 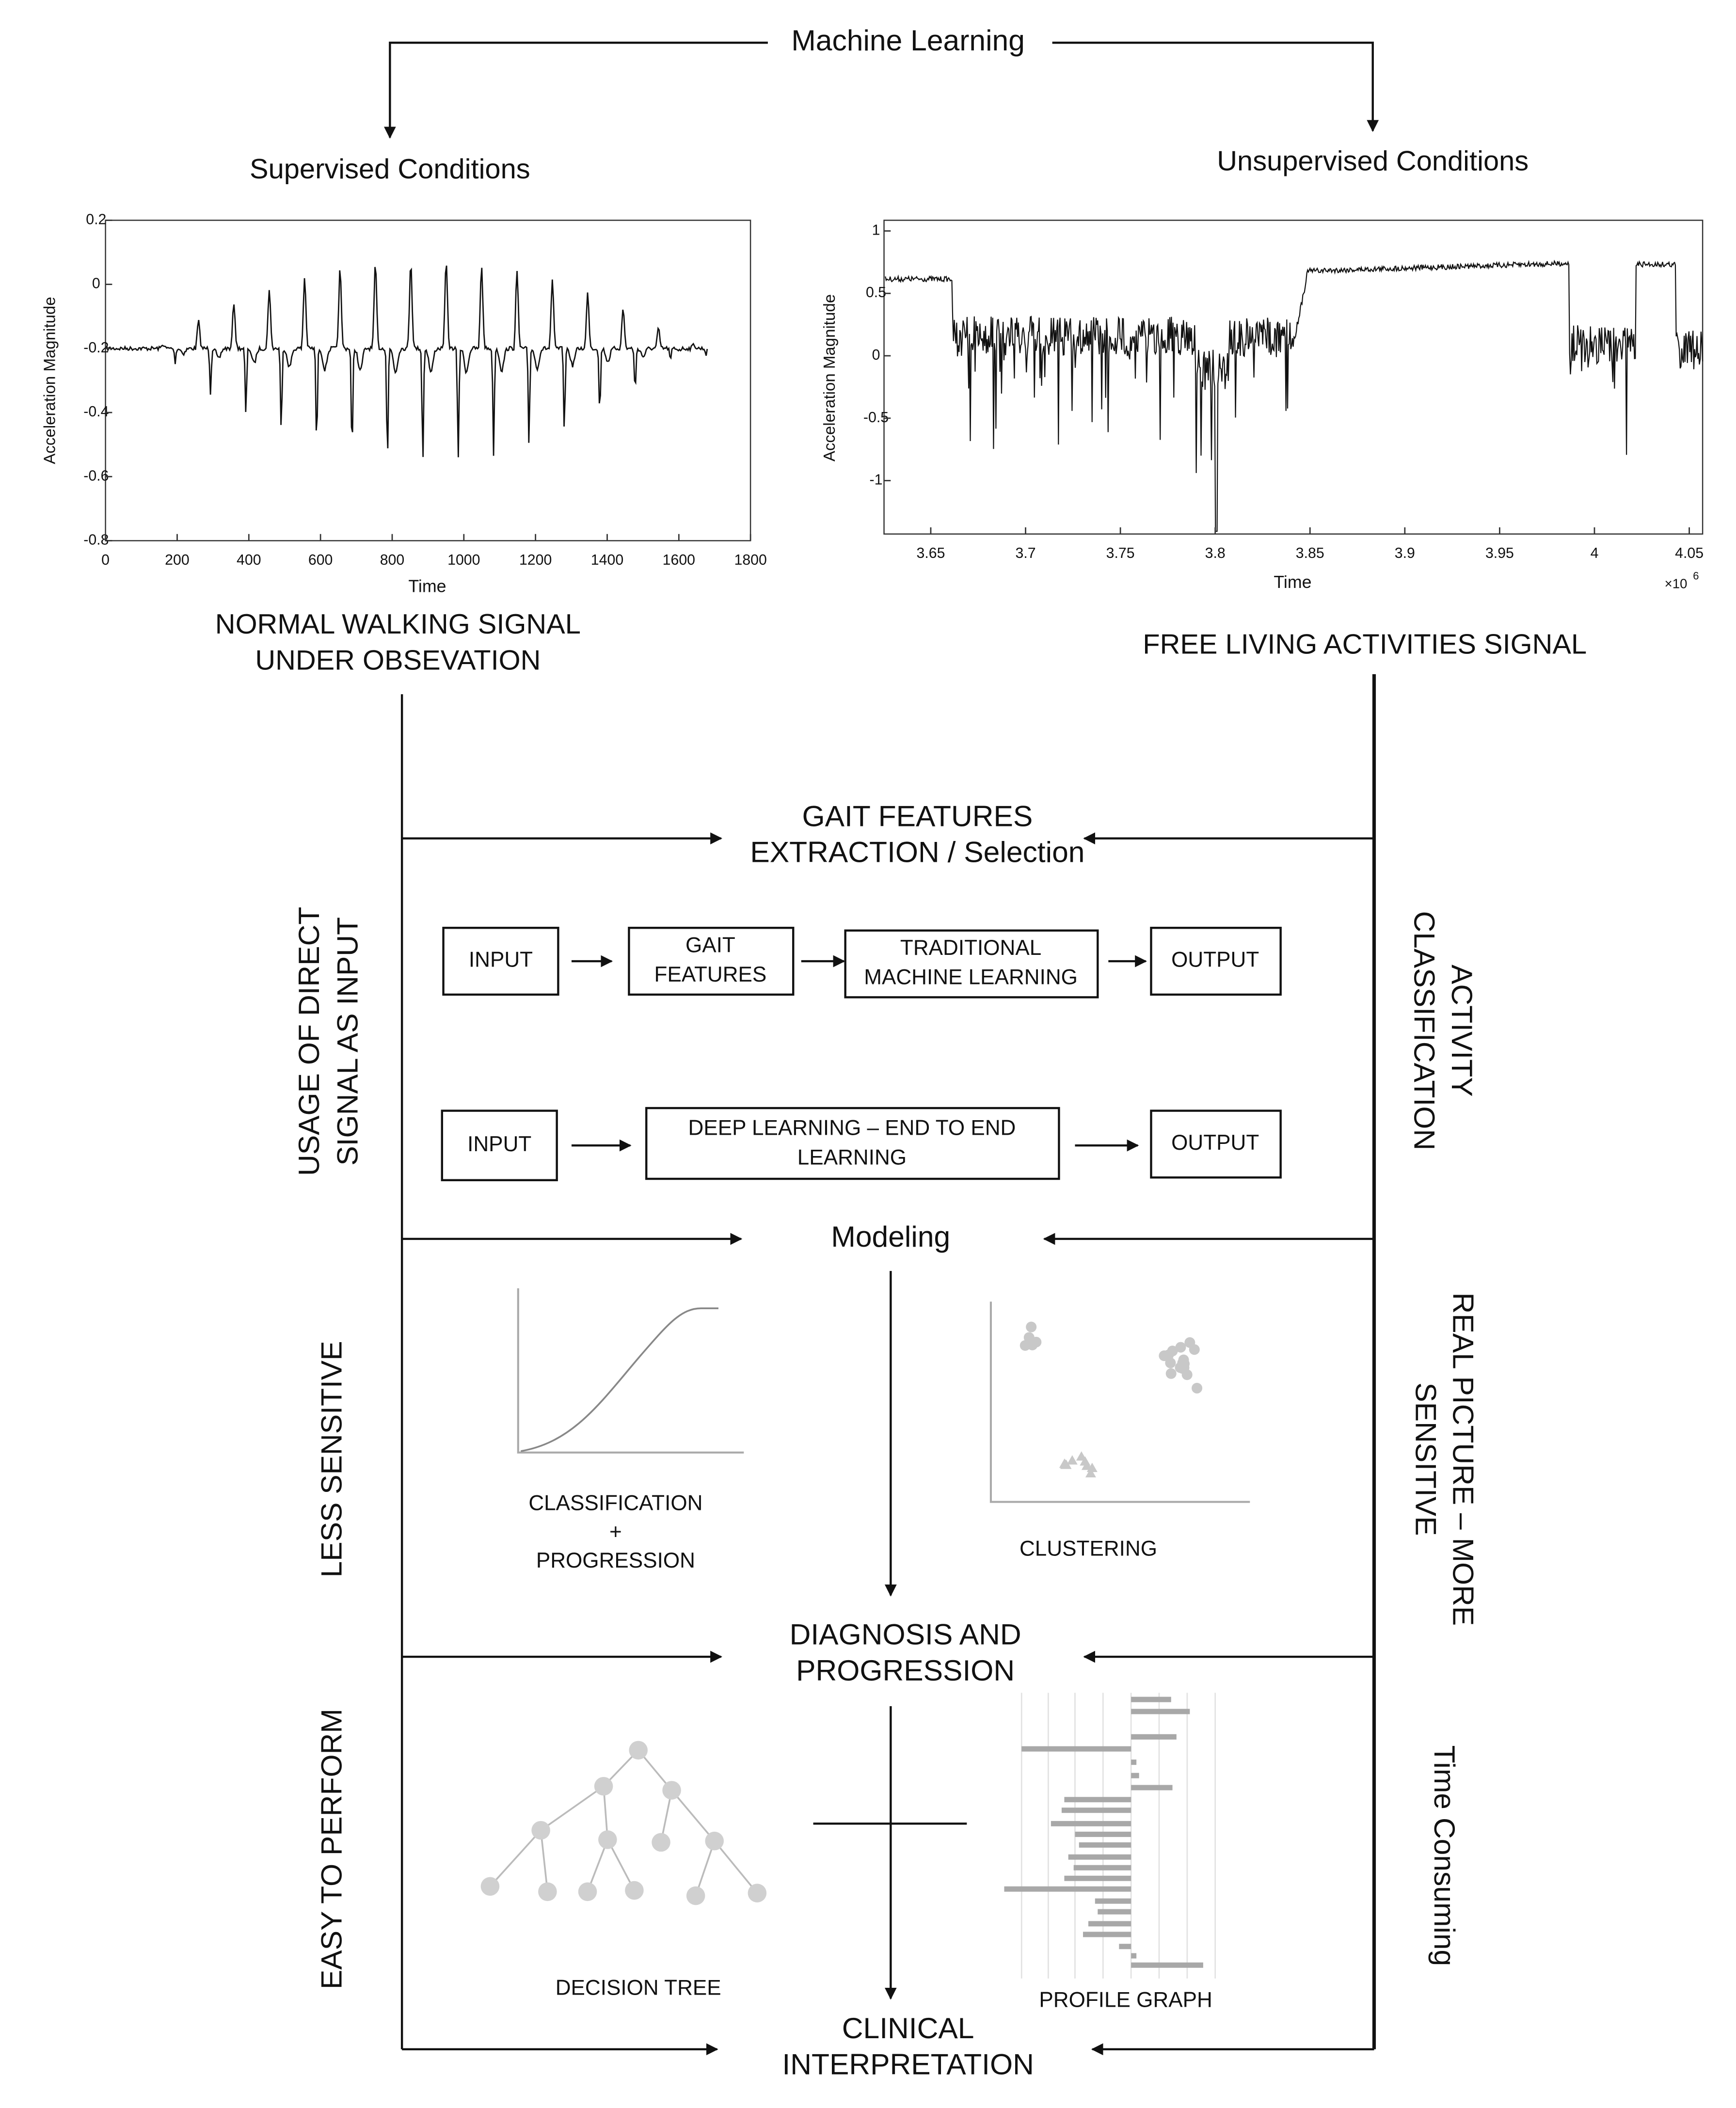 What do you see at coordinates (96, 348) in the screenshot?
I see `y-tick-label: -0.2` at bounding box center [96, 348].